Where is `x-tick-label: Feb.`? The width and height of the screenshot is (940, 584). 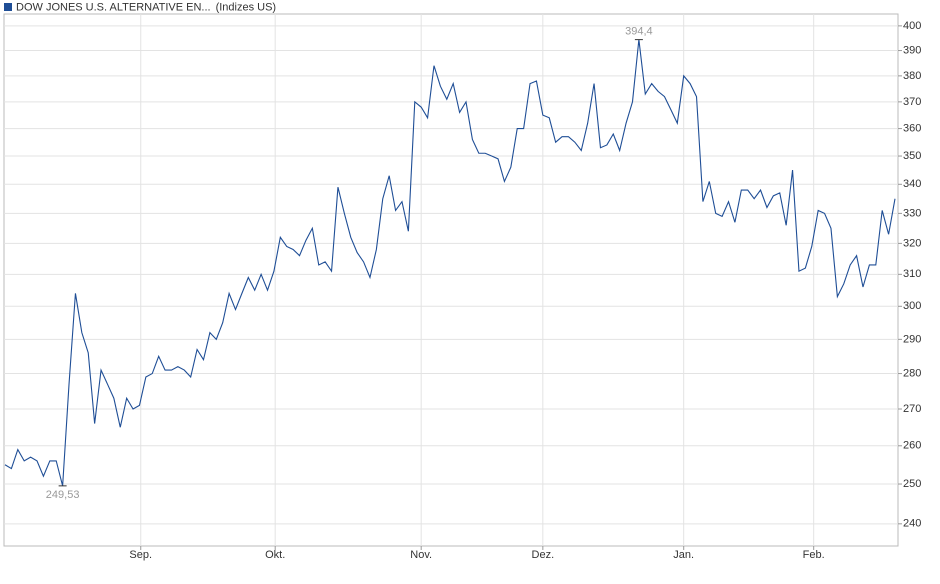 x-tick-label: Feb. is located at coordinates (814, 555).